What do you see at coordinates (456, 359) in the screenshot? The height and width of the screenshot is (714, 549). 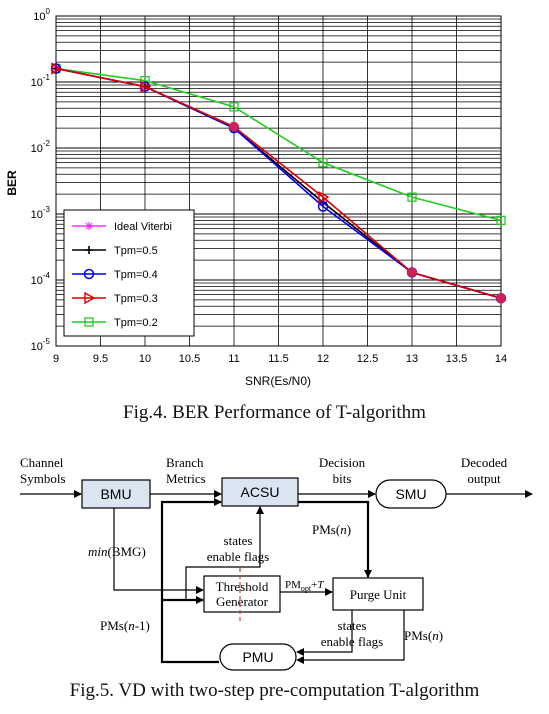 I see `x-tick-label: 13.5` at bounding box center [456, 359].